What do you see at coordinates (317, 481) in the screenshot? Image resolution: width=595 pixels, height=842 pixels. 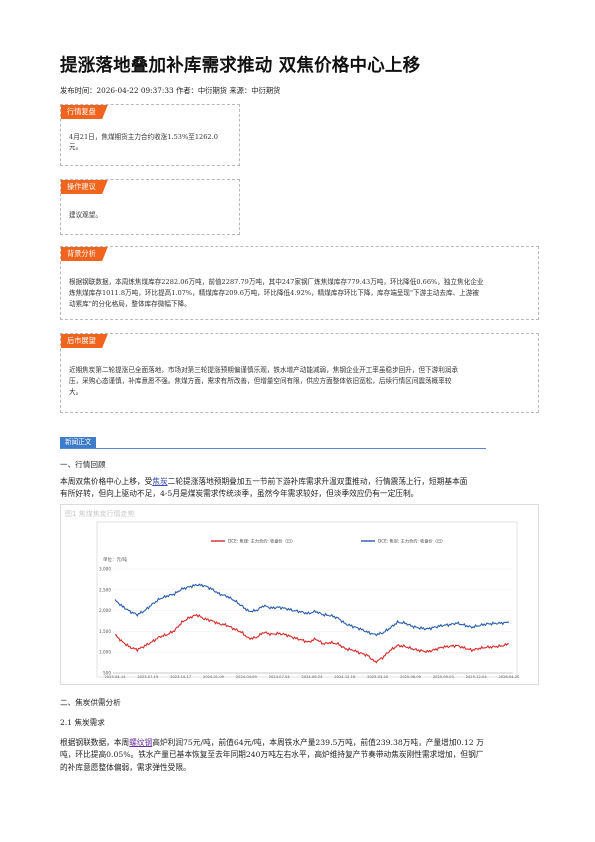 I see `paragraph-text: 二轮提涨落地预期叠加五一节前下游补库需求升温双重推动，行情震荡上行，短期基本面` at bounding box center [317, 481].